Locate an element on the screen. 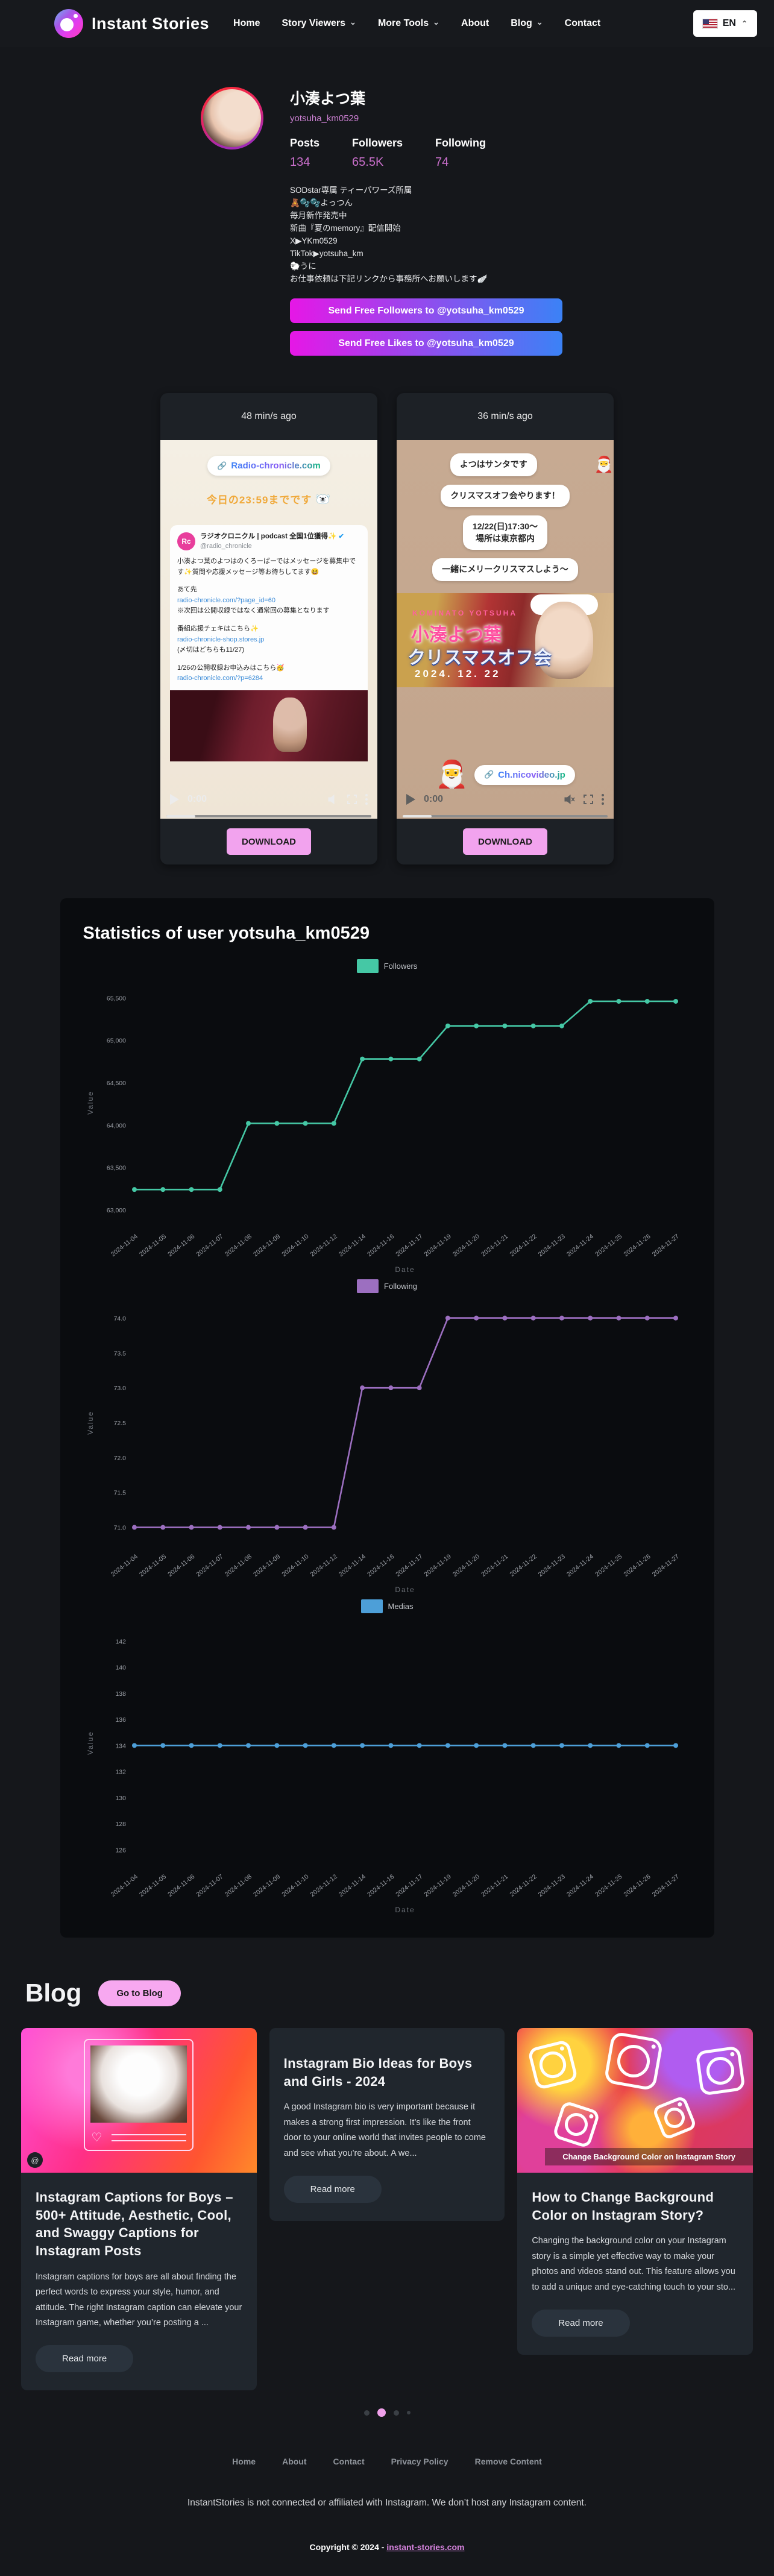 The width and height of the screenshot is (774, 2576). heart-icon: ♡ is located at coordinates (97, 2137).